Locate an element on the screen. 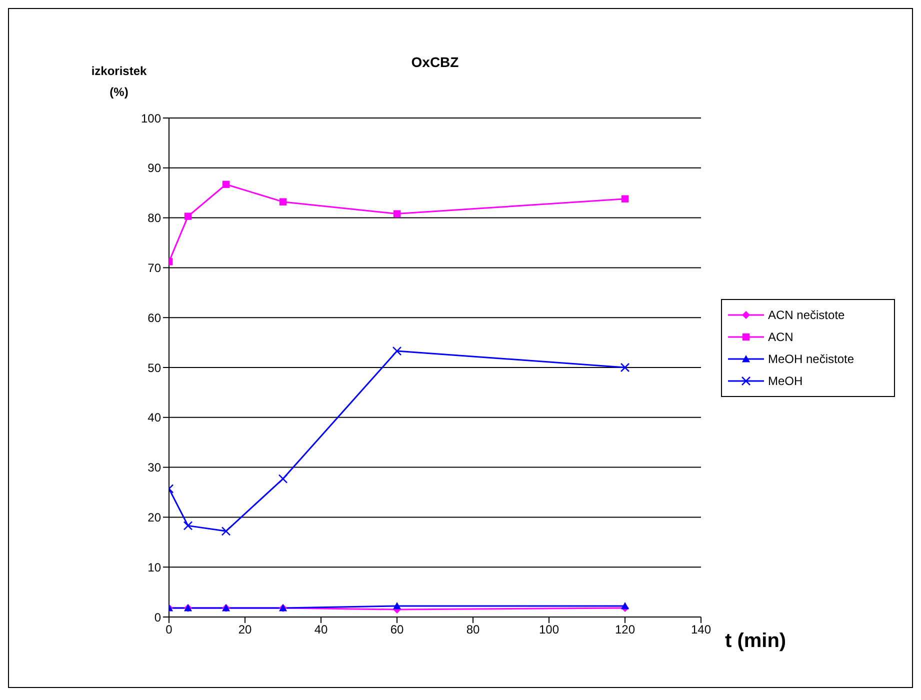 Image resolution: width=921 pixels, height=700 pixels. legend-label: MeOH is located at coordinates (785, 381).